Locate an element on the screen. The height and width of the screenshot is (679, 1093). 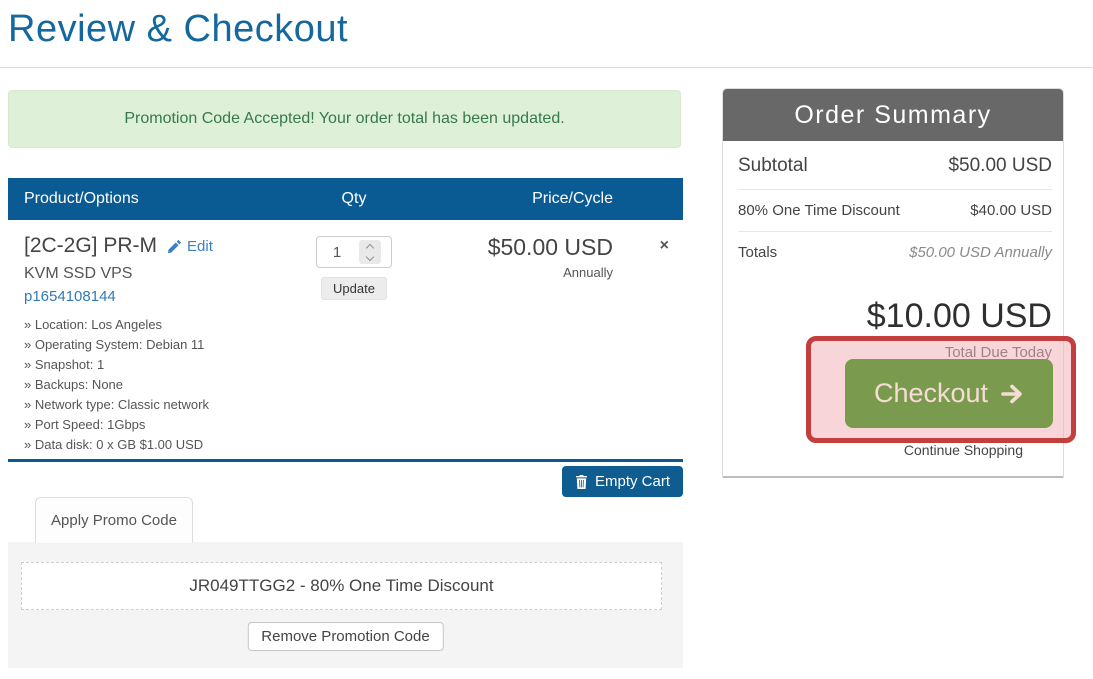
promo-tab-label: Apply Promo Code is located at coordinates (114, 520).